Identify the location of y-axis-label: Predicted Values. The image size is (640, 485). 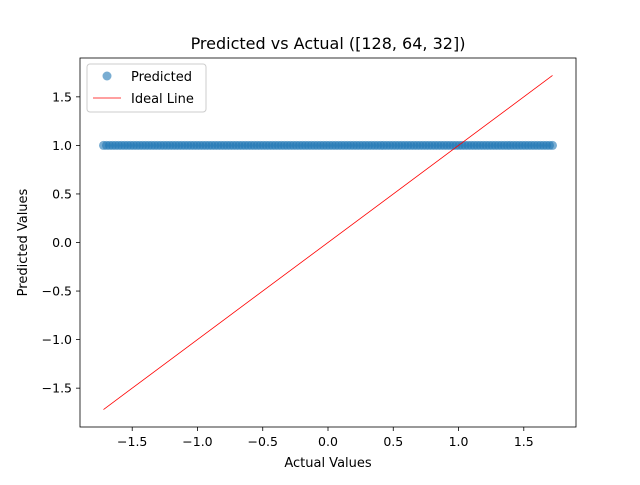
(23, 242).